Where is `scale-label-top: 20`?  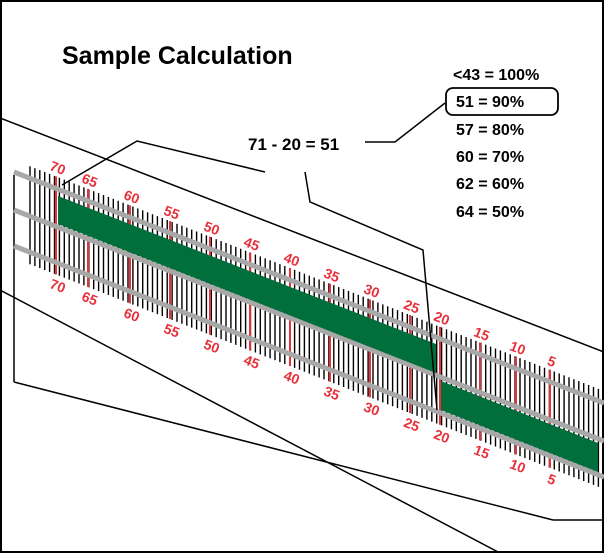 scale-label-top: 20 is located at coordinates (442, 318).